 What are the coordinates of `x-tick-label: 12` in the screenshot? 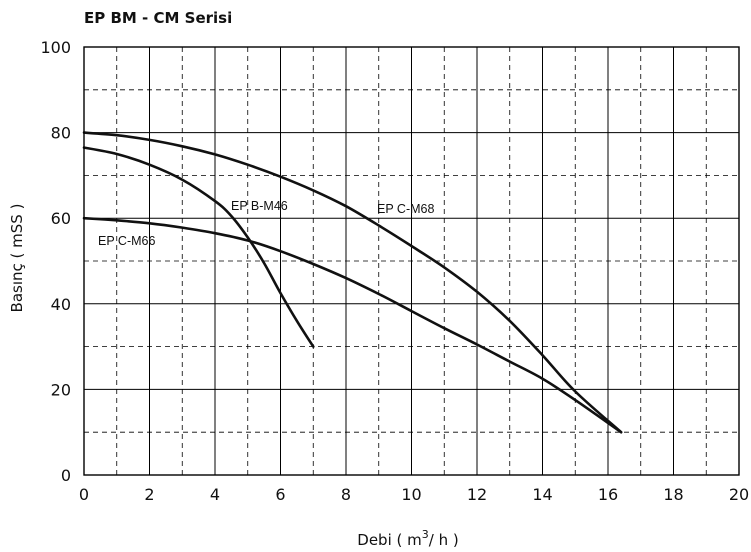 It's located at (477, 494).